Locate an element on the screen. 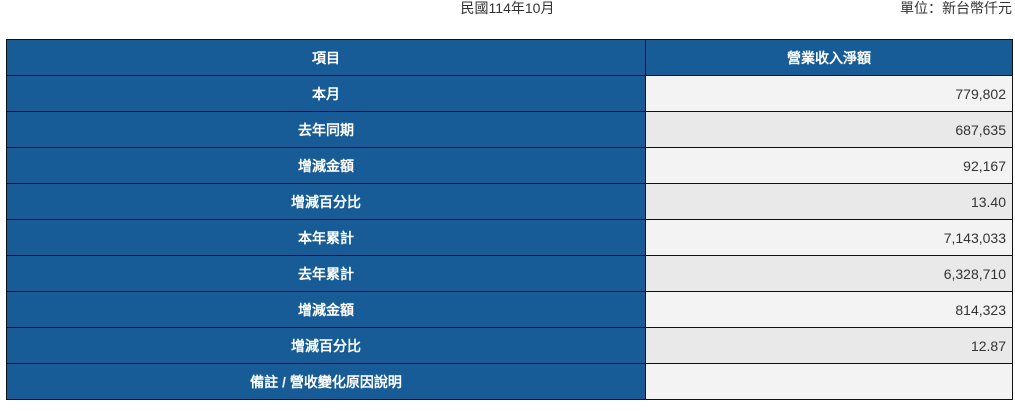  table-row: 增減百分比 13.40 is located at coordinates (509, 201).